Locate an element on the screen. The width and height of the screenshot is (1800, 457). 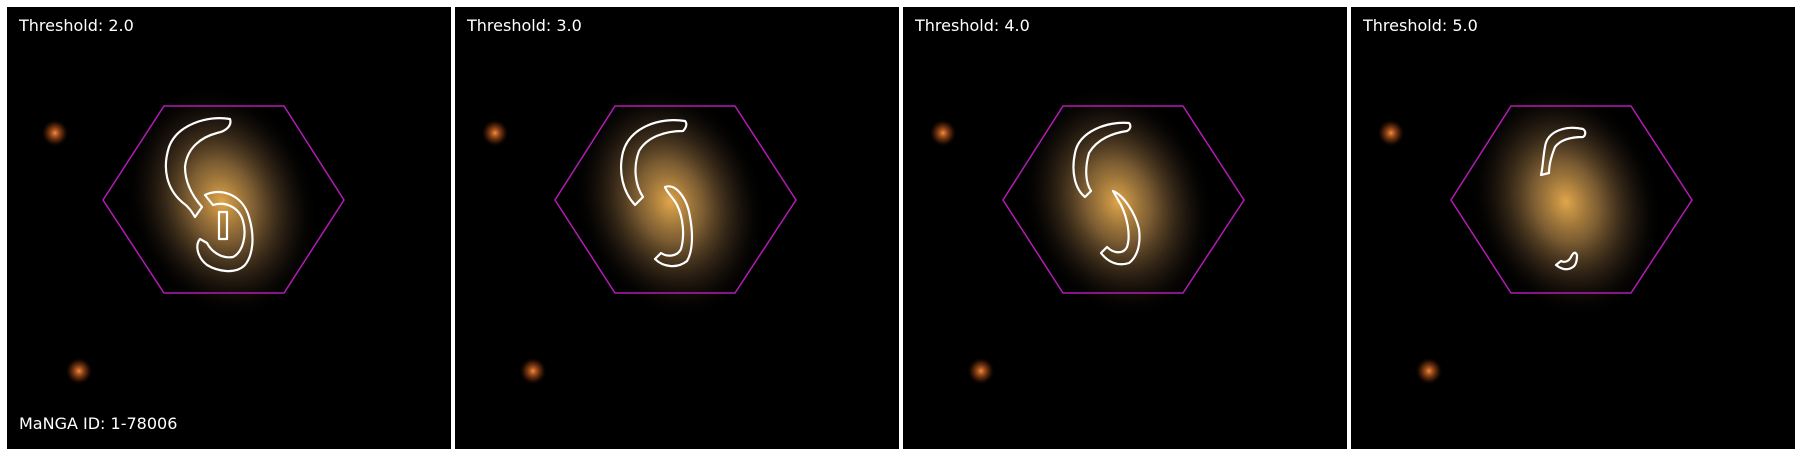
manga-id-label: MaNGA ID: 1-78006 is located at coordinates (98, 423).